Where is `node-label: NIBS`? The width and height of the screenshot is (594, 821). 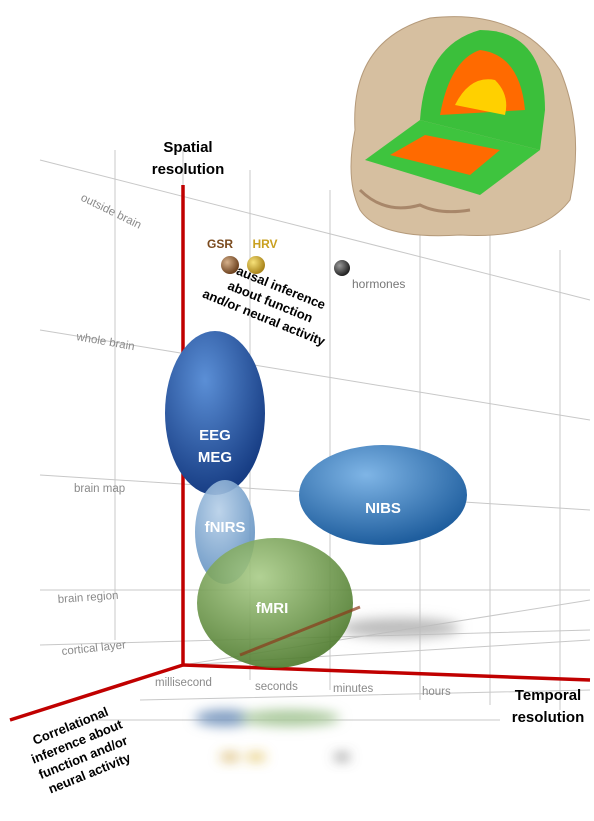
node-label: NIBS is located at coordinates (383, 508).